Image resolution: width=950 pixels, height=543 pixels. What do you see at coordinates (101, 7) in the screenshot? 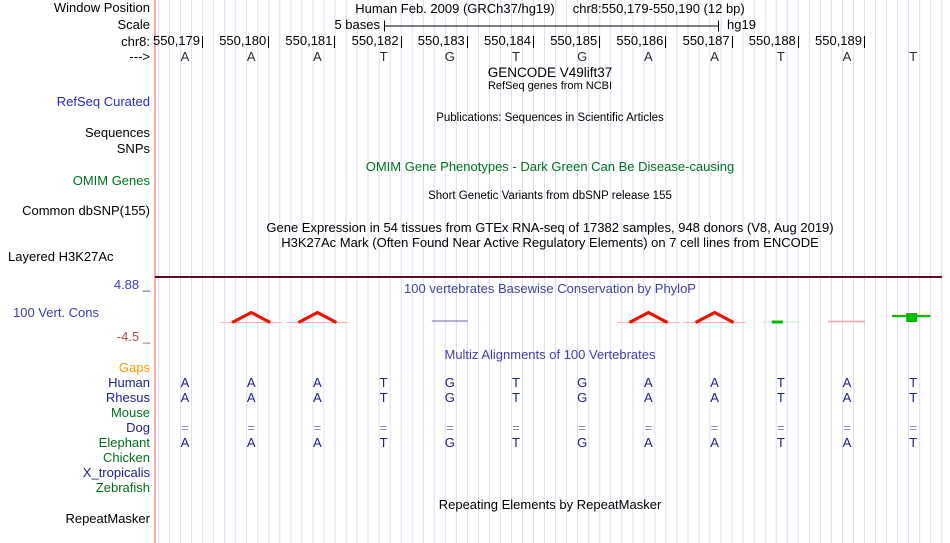
I see `track-label-window-position: Window Position` at bounding box center [101, 7].